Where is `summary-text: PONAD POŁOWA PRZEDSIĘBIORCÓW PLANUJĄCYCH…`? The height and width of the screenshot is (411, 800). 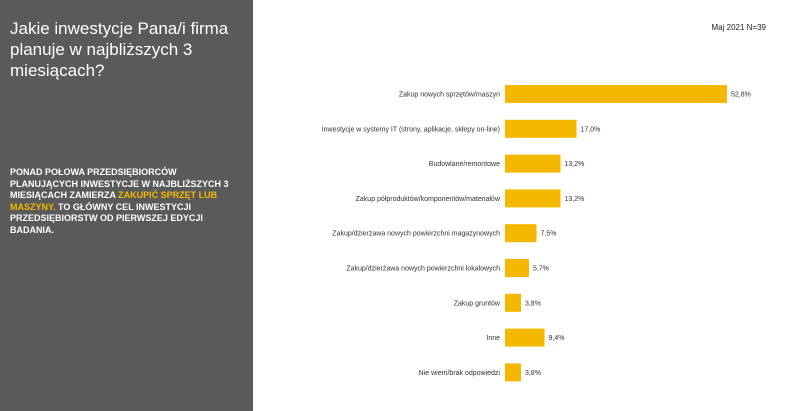 summary-text: PONAD POŁOWA PRZEDSIĘBIORCÓW PLANUJĄCYCH… is located at coordinates (128, 201).